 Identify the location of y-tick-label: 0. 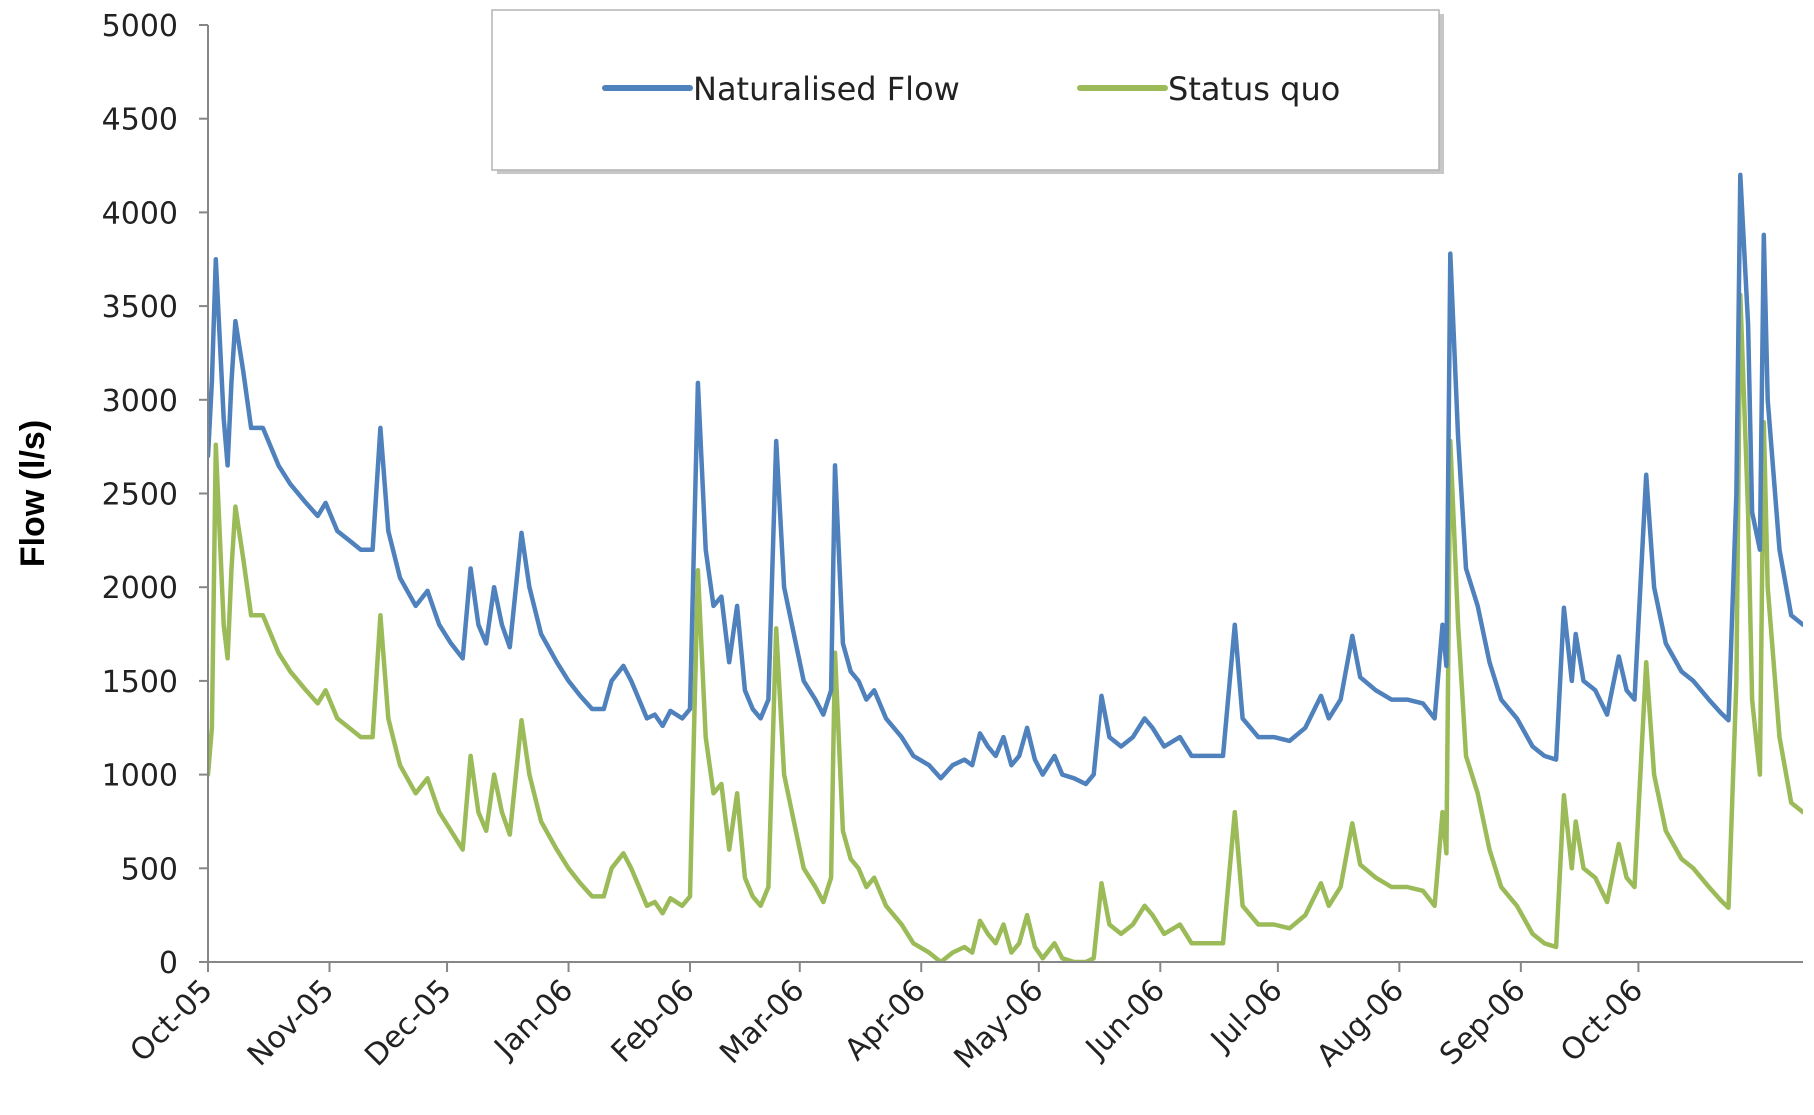
(168, 963).